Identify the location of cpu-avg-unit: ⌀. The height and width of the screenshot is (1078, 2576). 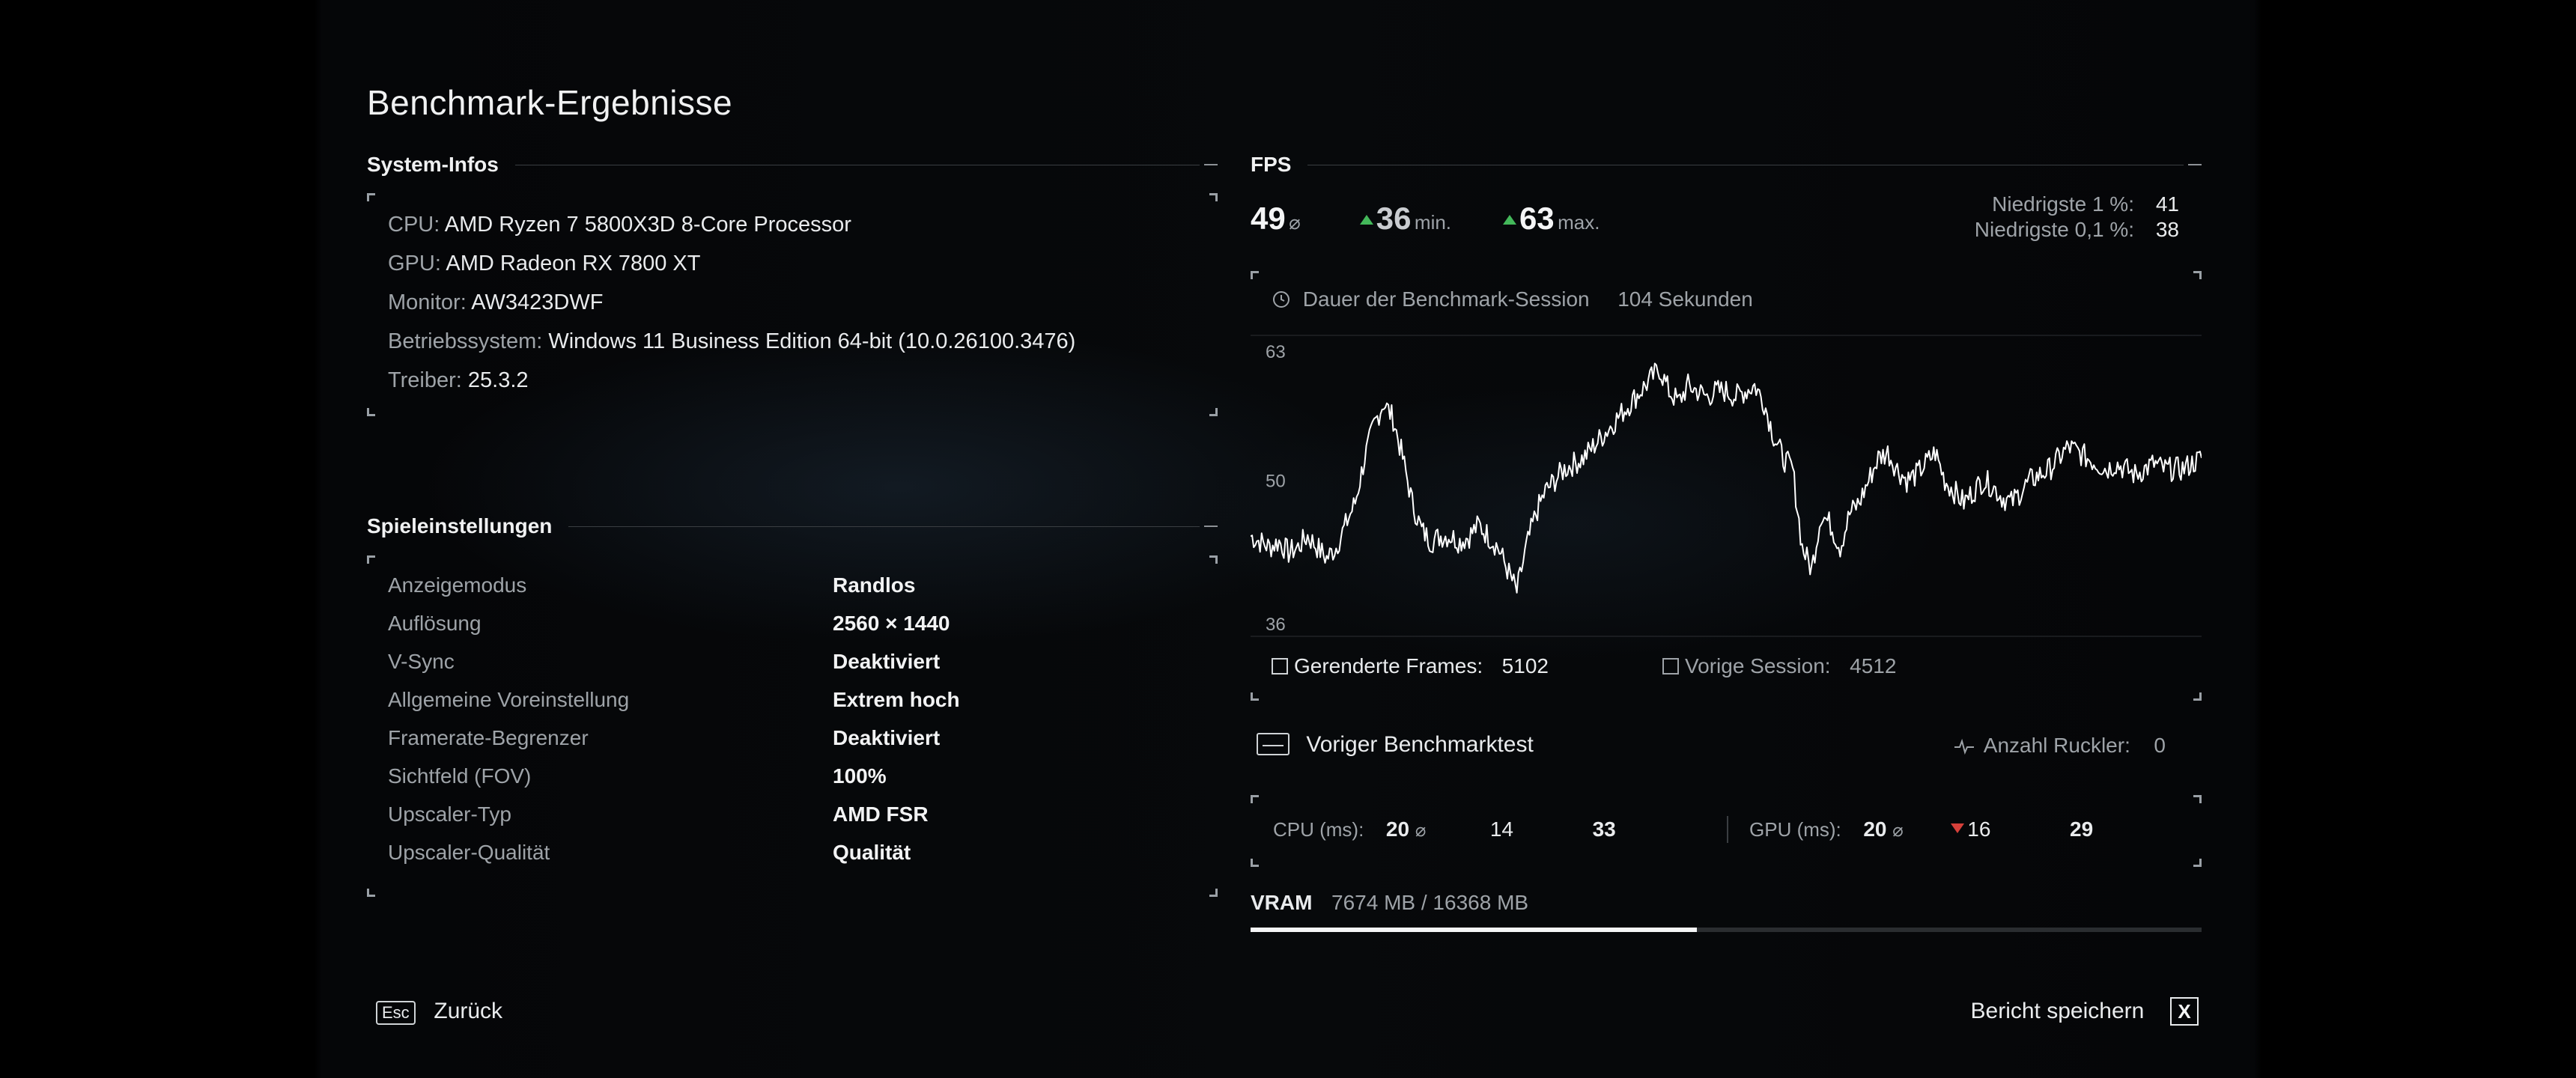
(1421, 830).